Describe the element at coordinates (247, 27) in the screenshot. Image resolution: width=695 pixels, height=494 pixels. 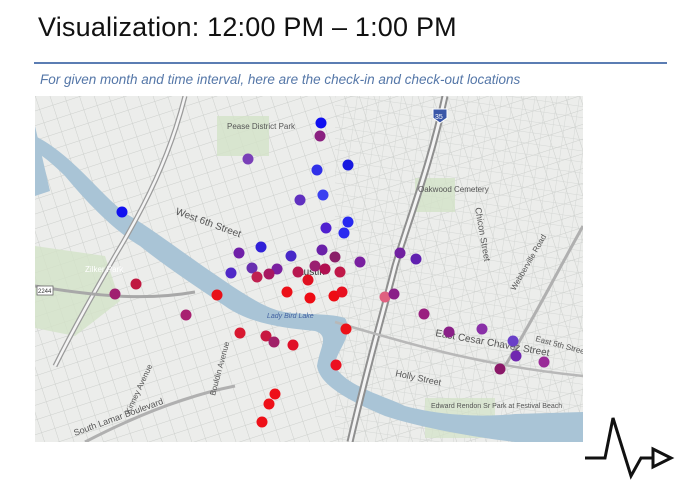
I see `slide-title: Visualization: 12:00 PM – 1:00 PM` at that location.